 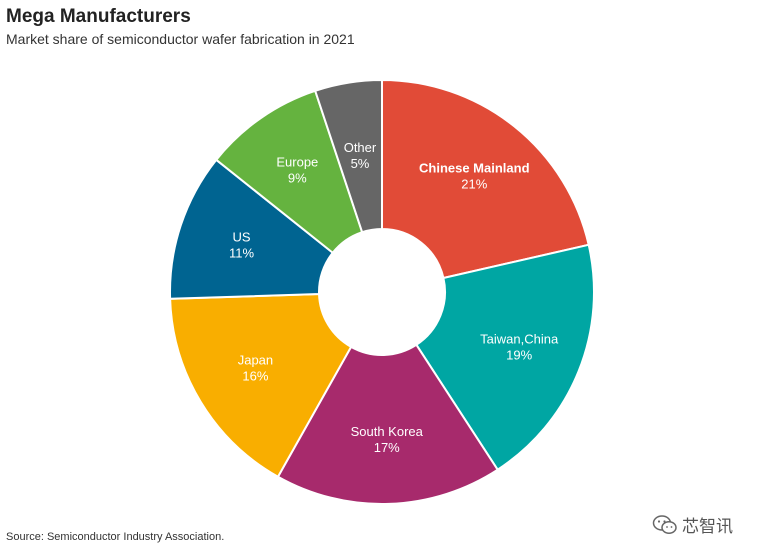 I want to click on slice-label-taiwan-china: Taiwan,China, so click(x=519, y=339).